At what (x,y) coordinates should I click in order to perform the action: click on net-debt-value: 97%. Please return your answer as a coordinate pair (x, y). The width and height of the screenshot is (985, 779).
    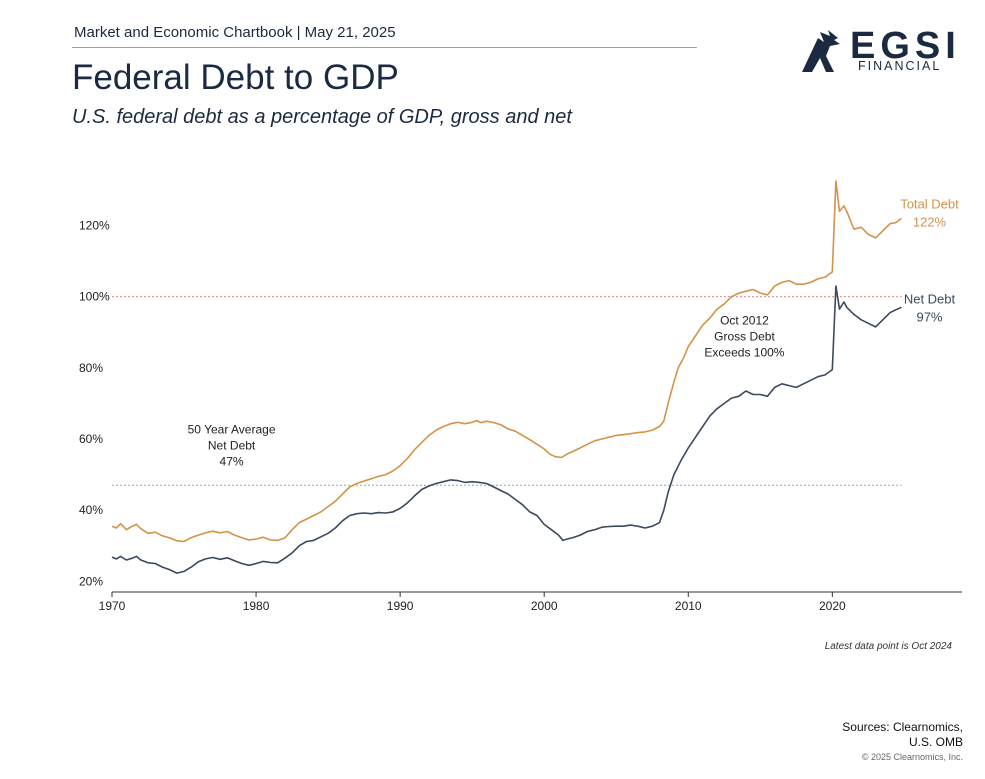
    Looking at the image, I should click on (929, 316).